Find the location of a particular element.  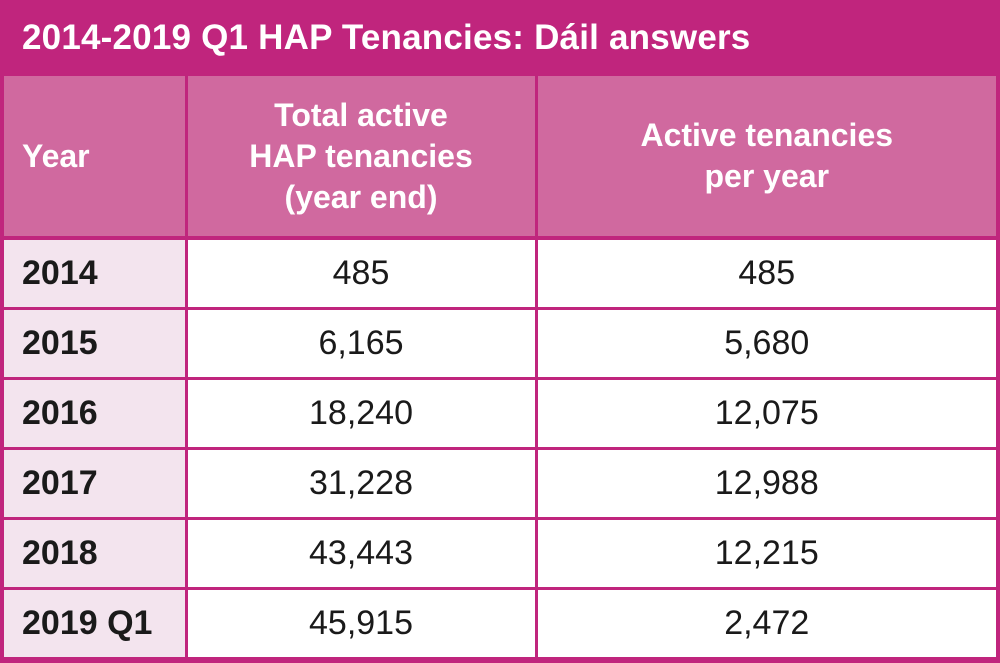

header-per-year-line: Active tenancies is located at coordinates (767, 135).